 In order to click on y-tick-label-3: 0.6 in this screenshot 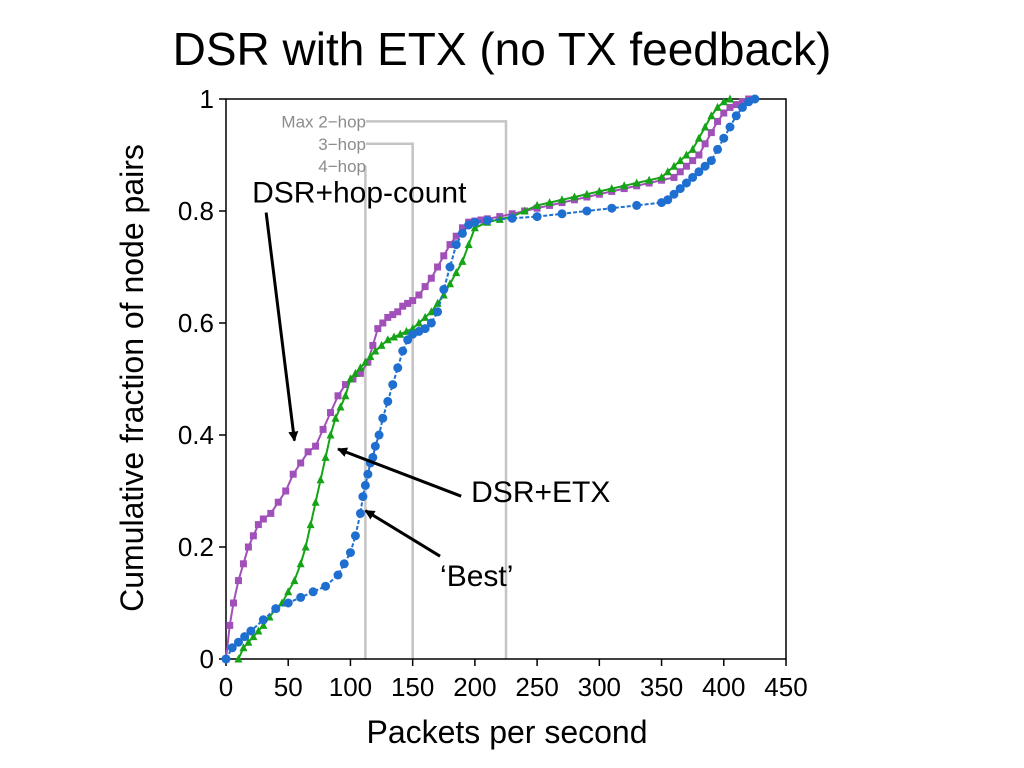, I will do `click(196, 323)`.